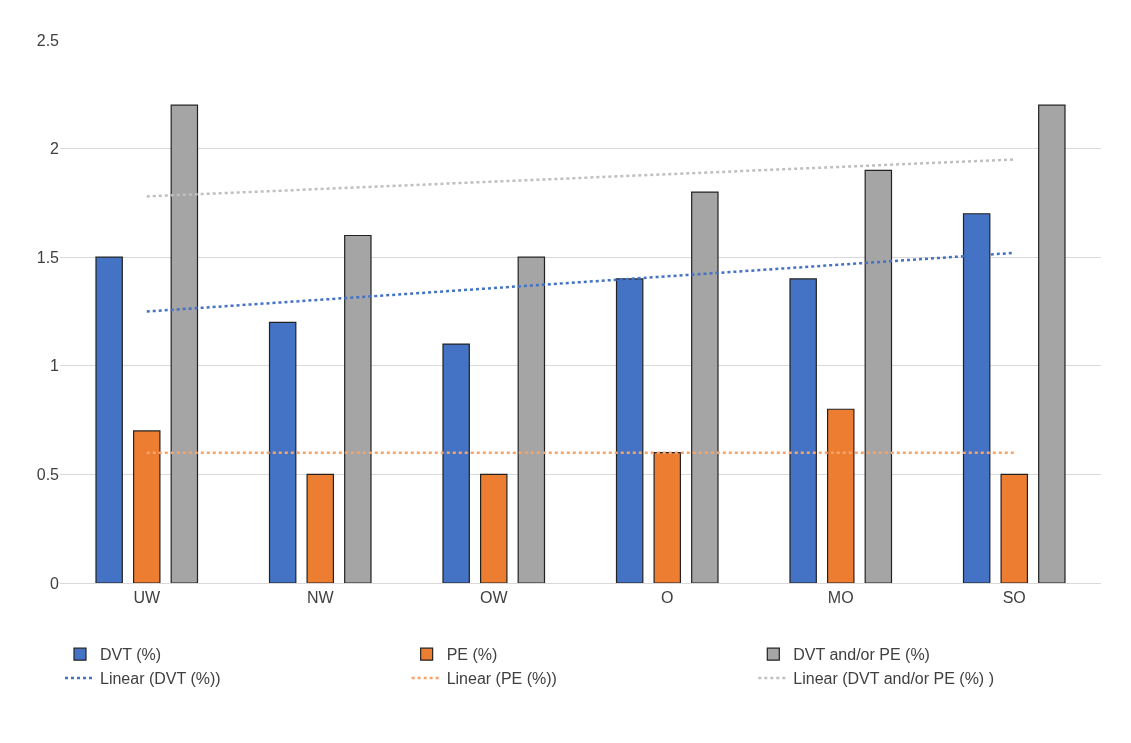 This screenshot has width=1131, height=743. I want to click on y-tick-label: 1.5, so click(48, 257).